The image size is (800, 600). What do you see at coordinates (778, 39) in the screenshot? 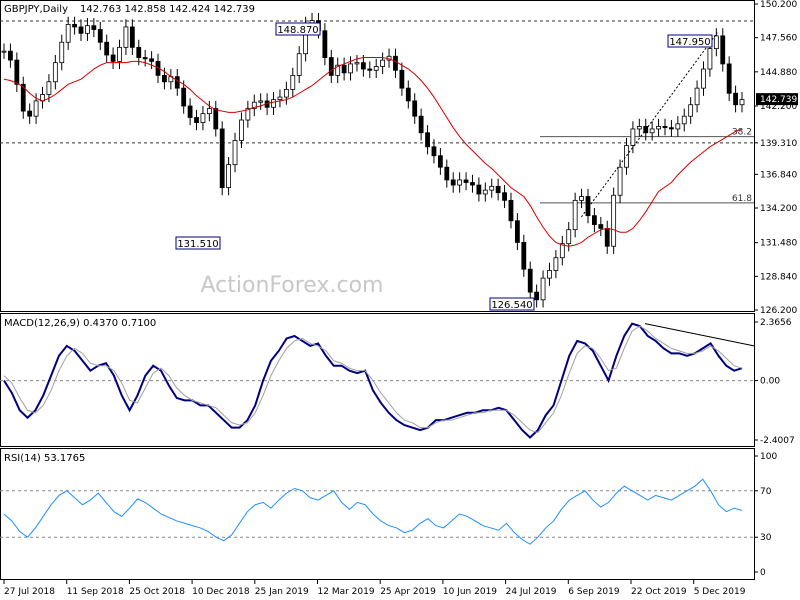
I see `price-tick-label: 147.560` at bounding box center [778, 39].